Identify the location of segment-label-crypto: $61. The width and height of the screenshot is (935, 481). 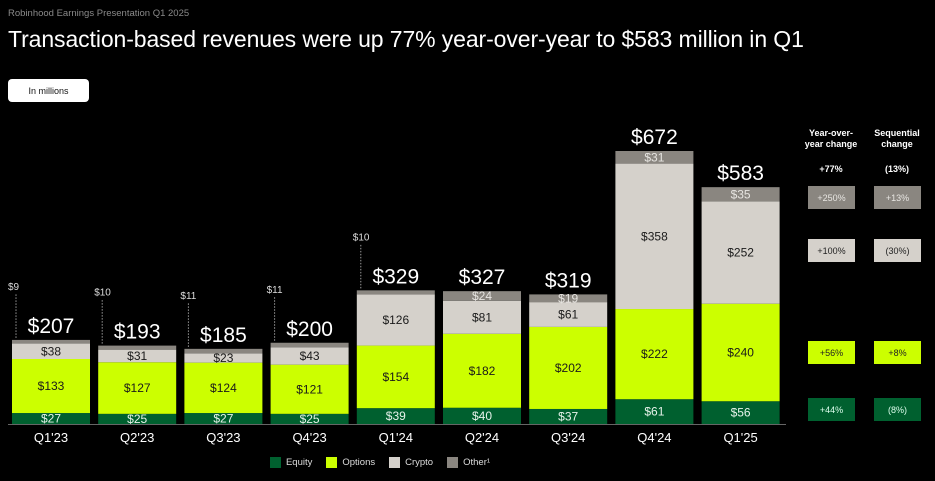
(568, 315).